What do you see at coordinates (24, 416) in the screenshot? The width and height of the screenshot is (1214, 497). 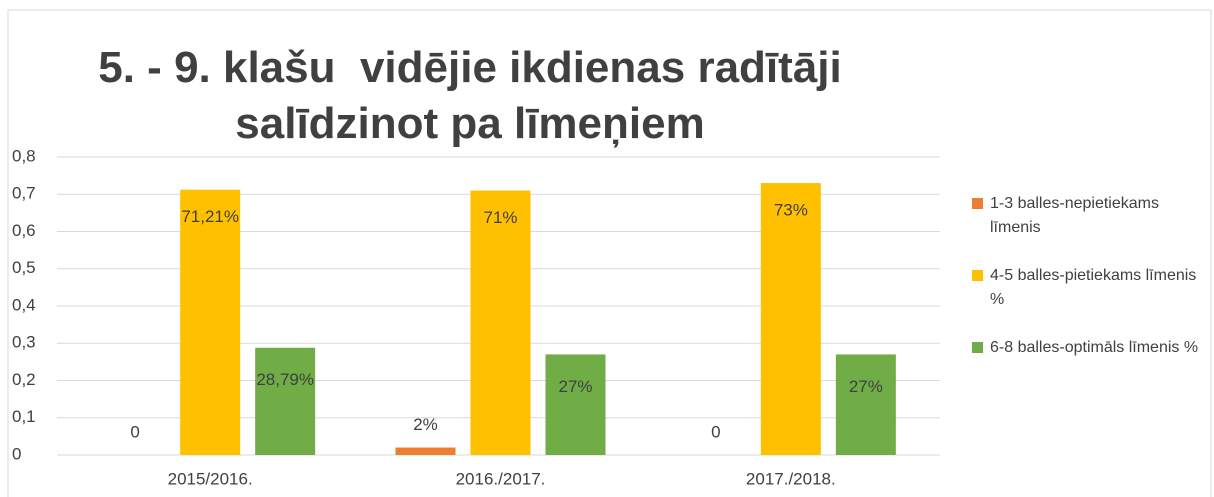 I see `y-tick-label: 0,1` at bounding box center [24, 416].